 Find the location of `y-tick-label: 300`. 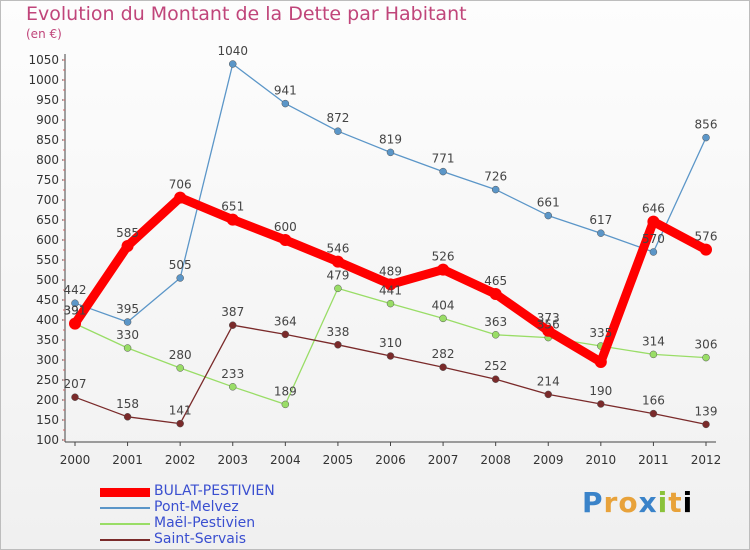

y-tick-label: 300 is located at coordinates (47, 360).